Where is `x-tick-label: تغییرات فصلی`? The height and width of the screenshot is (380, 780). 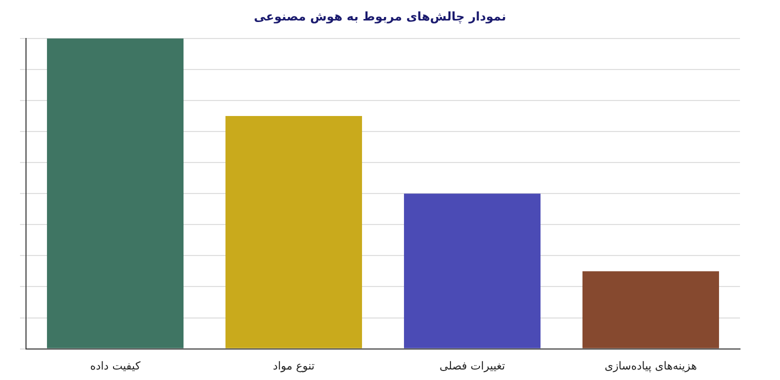 x-tick-label: تغییرات فصلی is located at coordinates (472, 365).